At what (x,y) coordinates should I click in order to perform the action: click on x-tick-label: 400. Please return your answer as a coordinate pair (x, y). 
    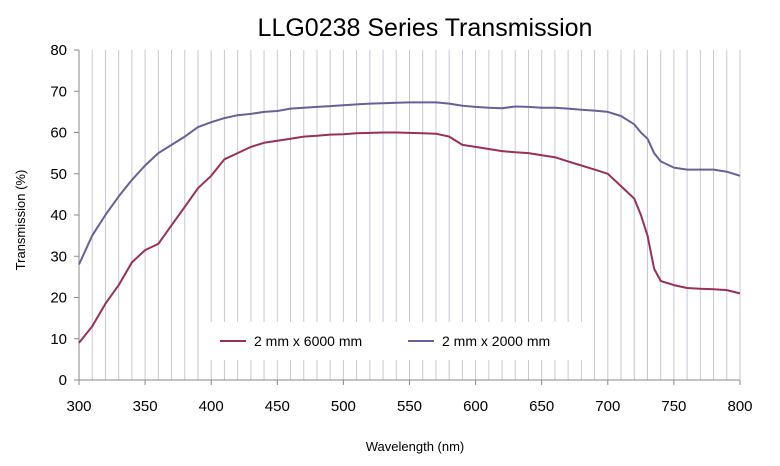
    Looking at the image, I should click on (211, 406).